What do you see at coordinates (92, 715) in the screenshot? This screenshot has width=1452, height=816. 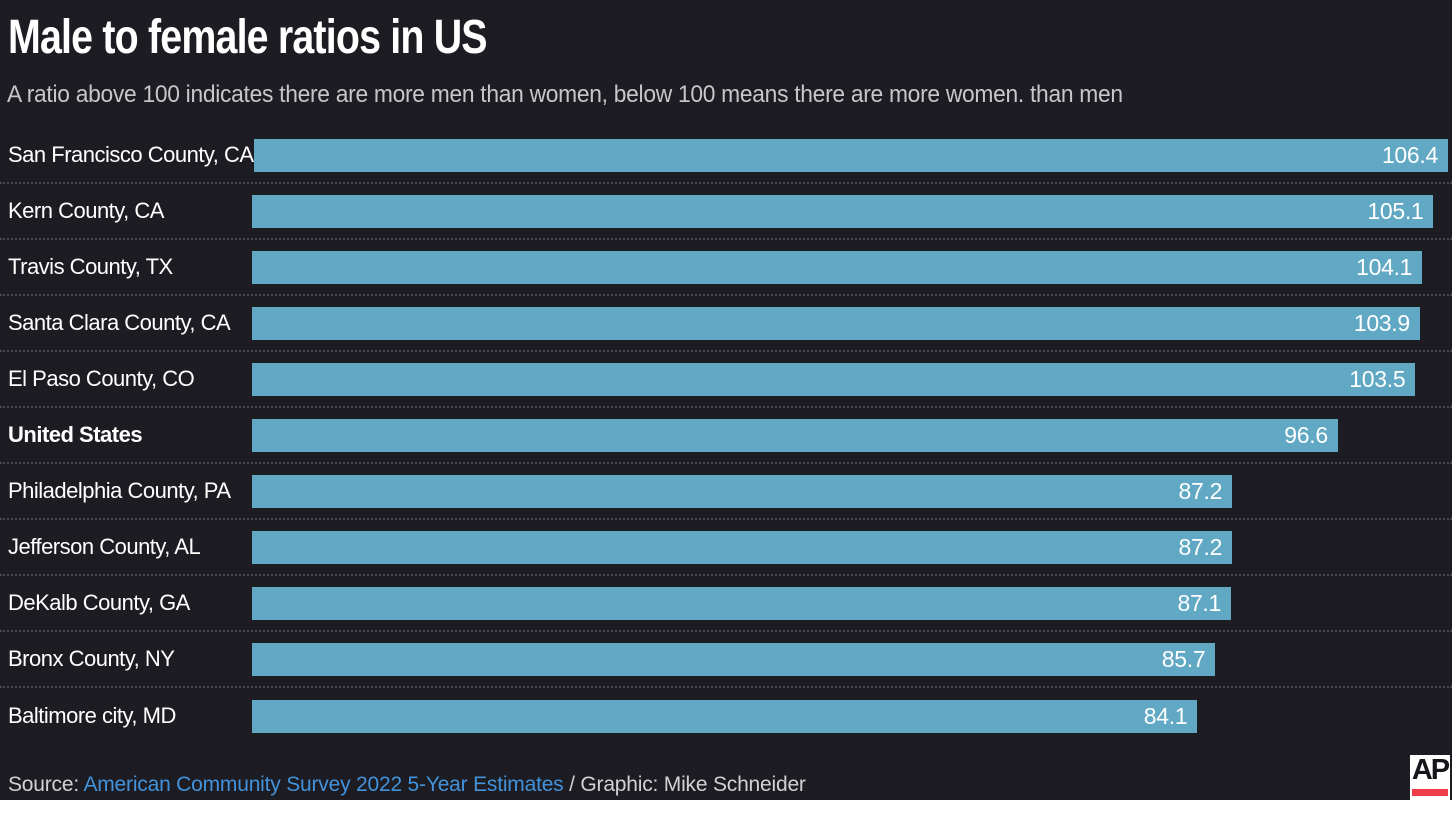 I see `bar-label: Baltimore city, MD` at bounding box center [92, 715].